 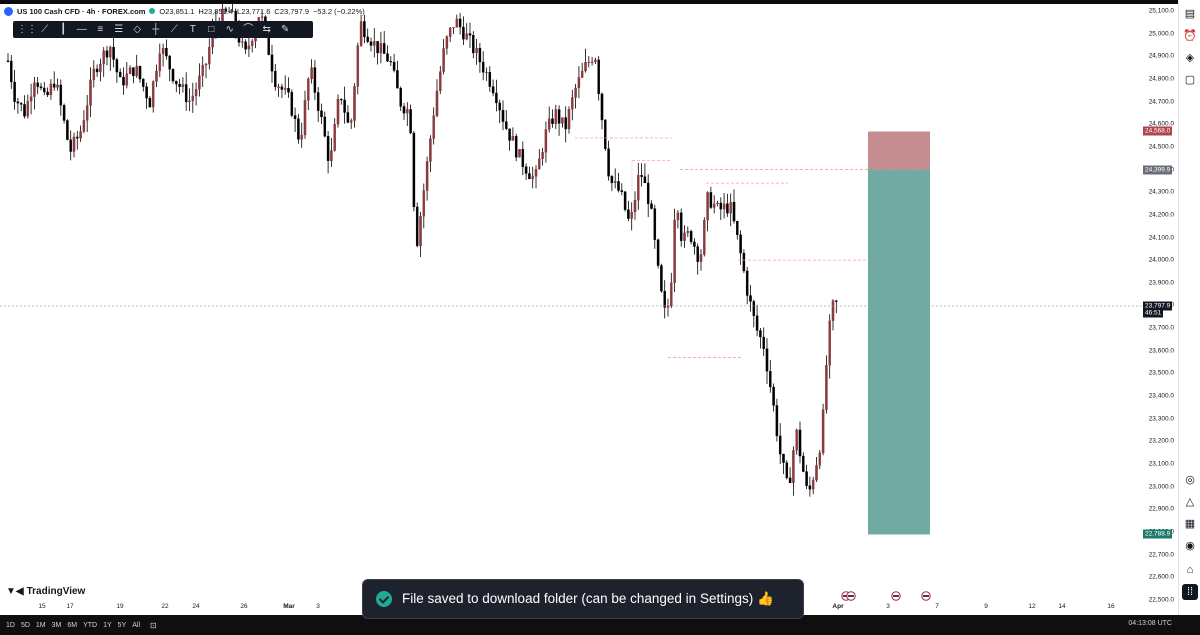 I want to click on price-tick-label: 23,600.0, so click(x=1161, y=351).